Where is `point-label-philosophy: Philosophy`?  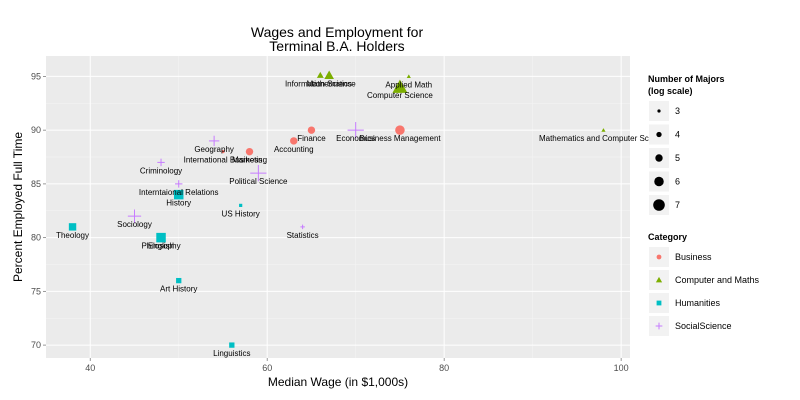 point-label-philosophy: Philosophy is located at coordinates (160, 246).